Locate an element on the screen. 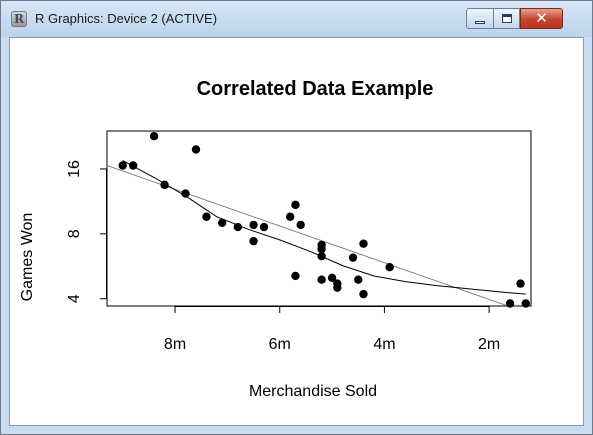 This screenshot has height=435, width=593. minimize-button is located at coordinates (480, 18).